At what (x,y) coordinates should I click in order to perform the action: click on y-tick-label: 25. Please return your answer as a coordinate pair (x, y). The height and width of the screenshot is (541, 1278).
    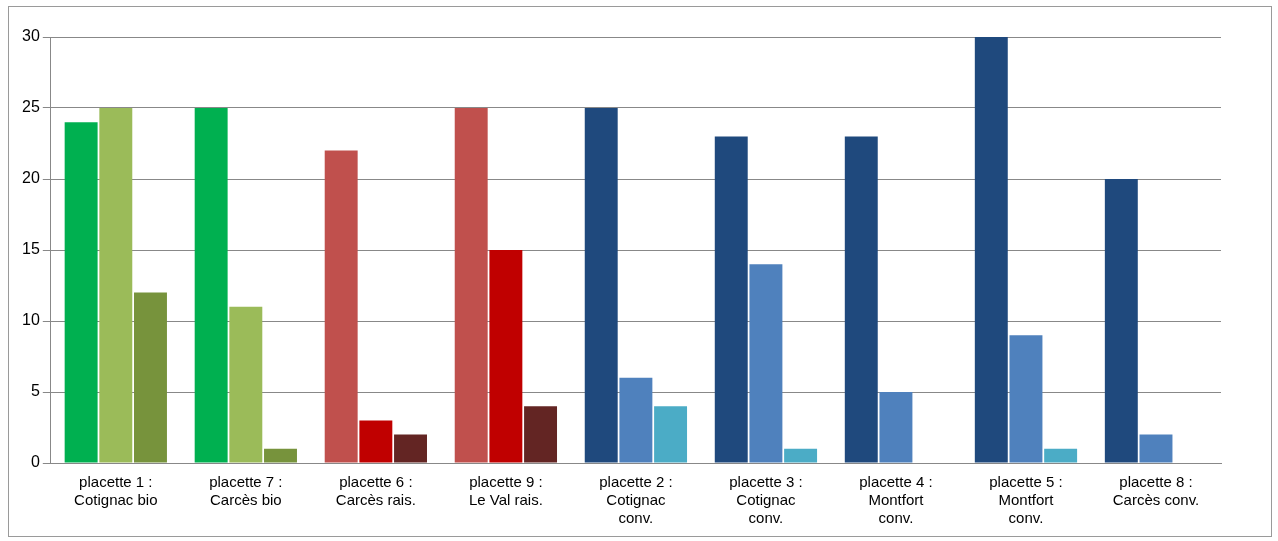
    Looking at the image, I should click on (31, 107).